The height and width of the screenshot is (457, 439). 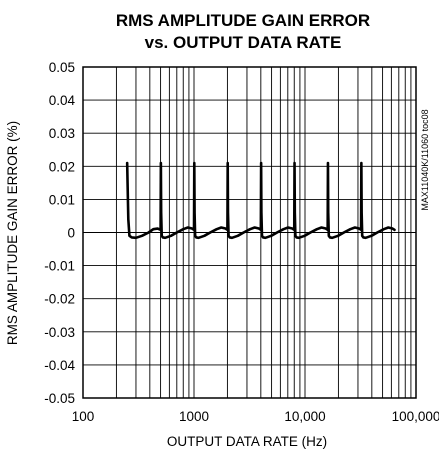 I want to click on y-tick-label: 0.03, so click(x=62, y=133).